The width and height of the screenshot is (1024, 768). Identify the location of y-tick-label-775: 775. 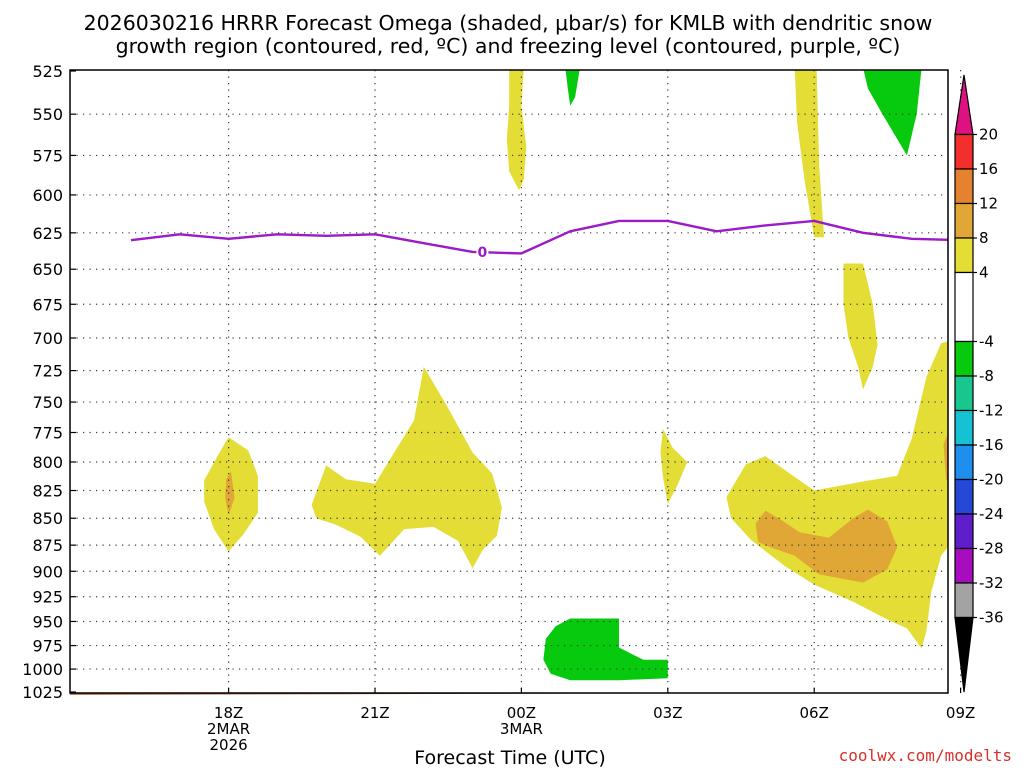
(47, 432).